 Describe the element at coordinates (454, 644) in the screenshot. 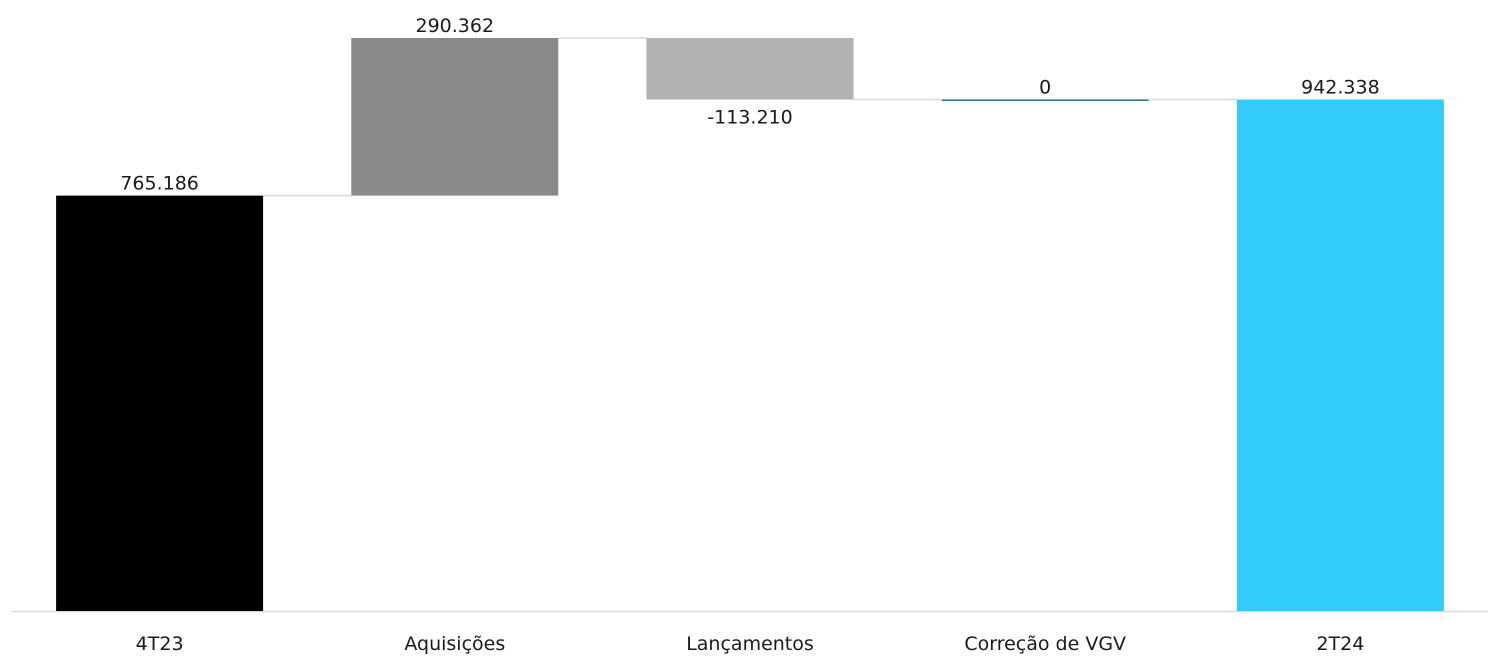

I see `category-label: Aquisições` at that location.